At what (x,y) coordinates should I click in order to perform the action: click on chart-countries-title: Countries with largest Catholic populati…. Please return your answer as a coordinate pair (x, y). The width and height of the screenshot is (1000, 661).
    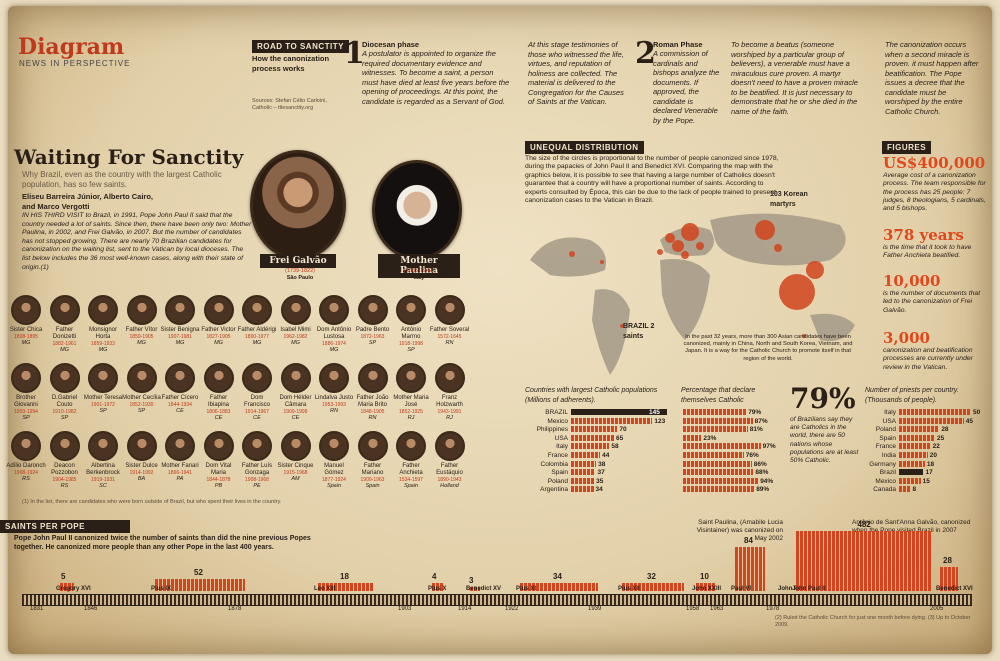
    Looking at the image, I should click on (591, 395).